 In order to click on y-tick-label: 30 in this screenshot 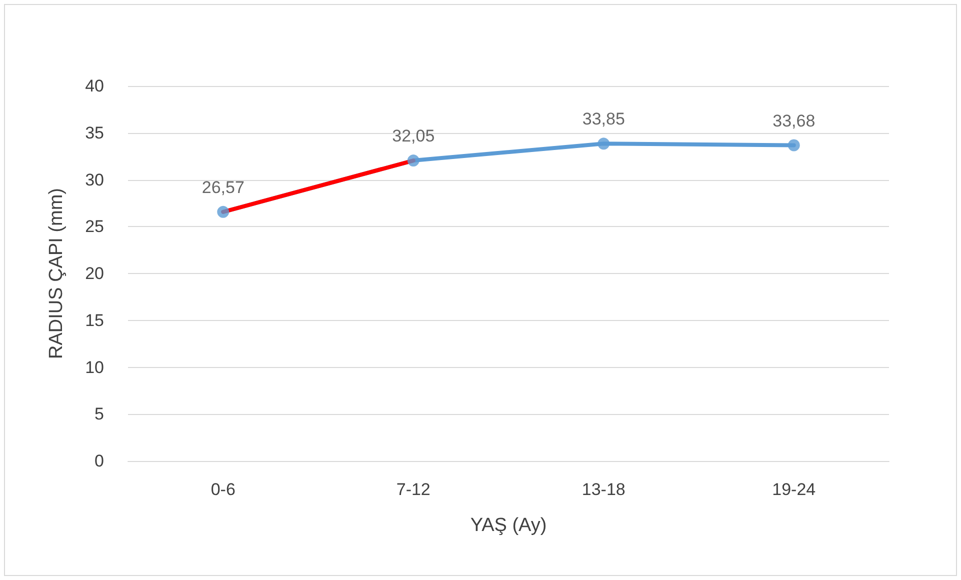, I will do `click(94, 180)`.